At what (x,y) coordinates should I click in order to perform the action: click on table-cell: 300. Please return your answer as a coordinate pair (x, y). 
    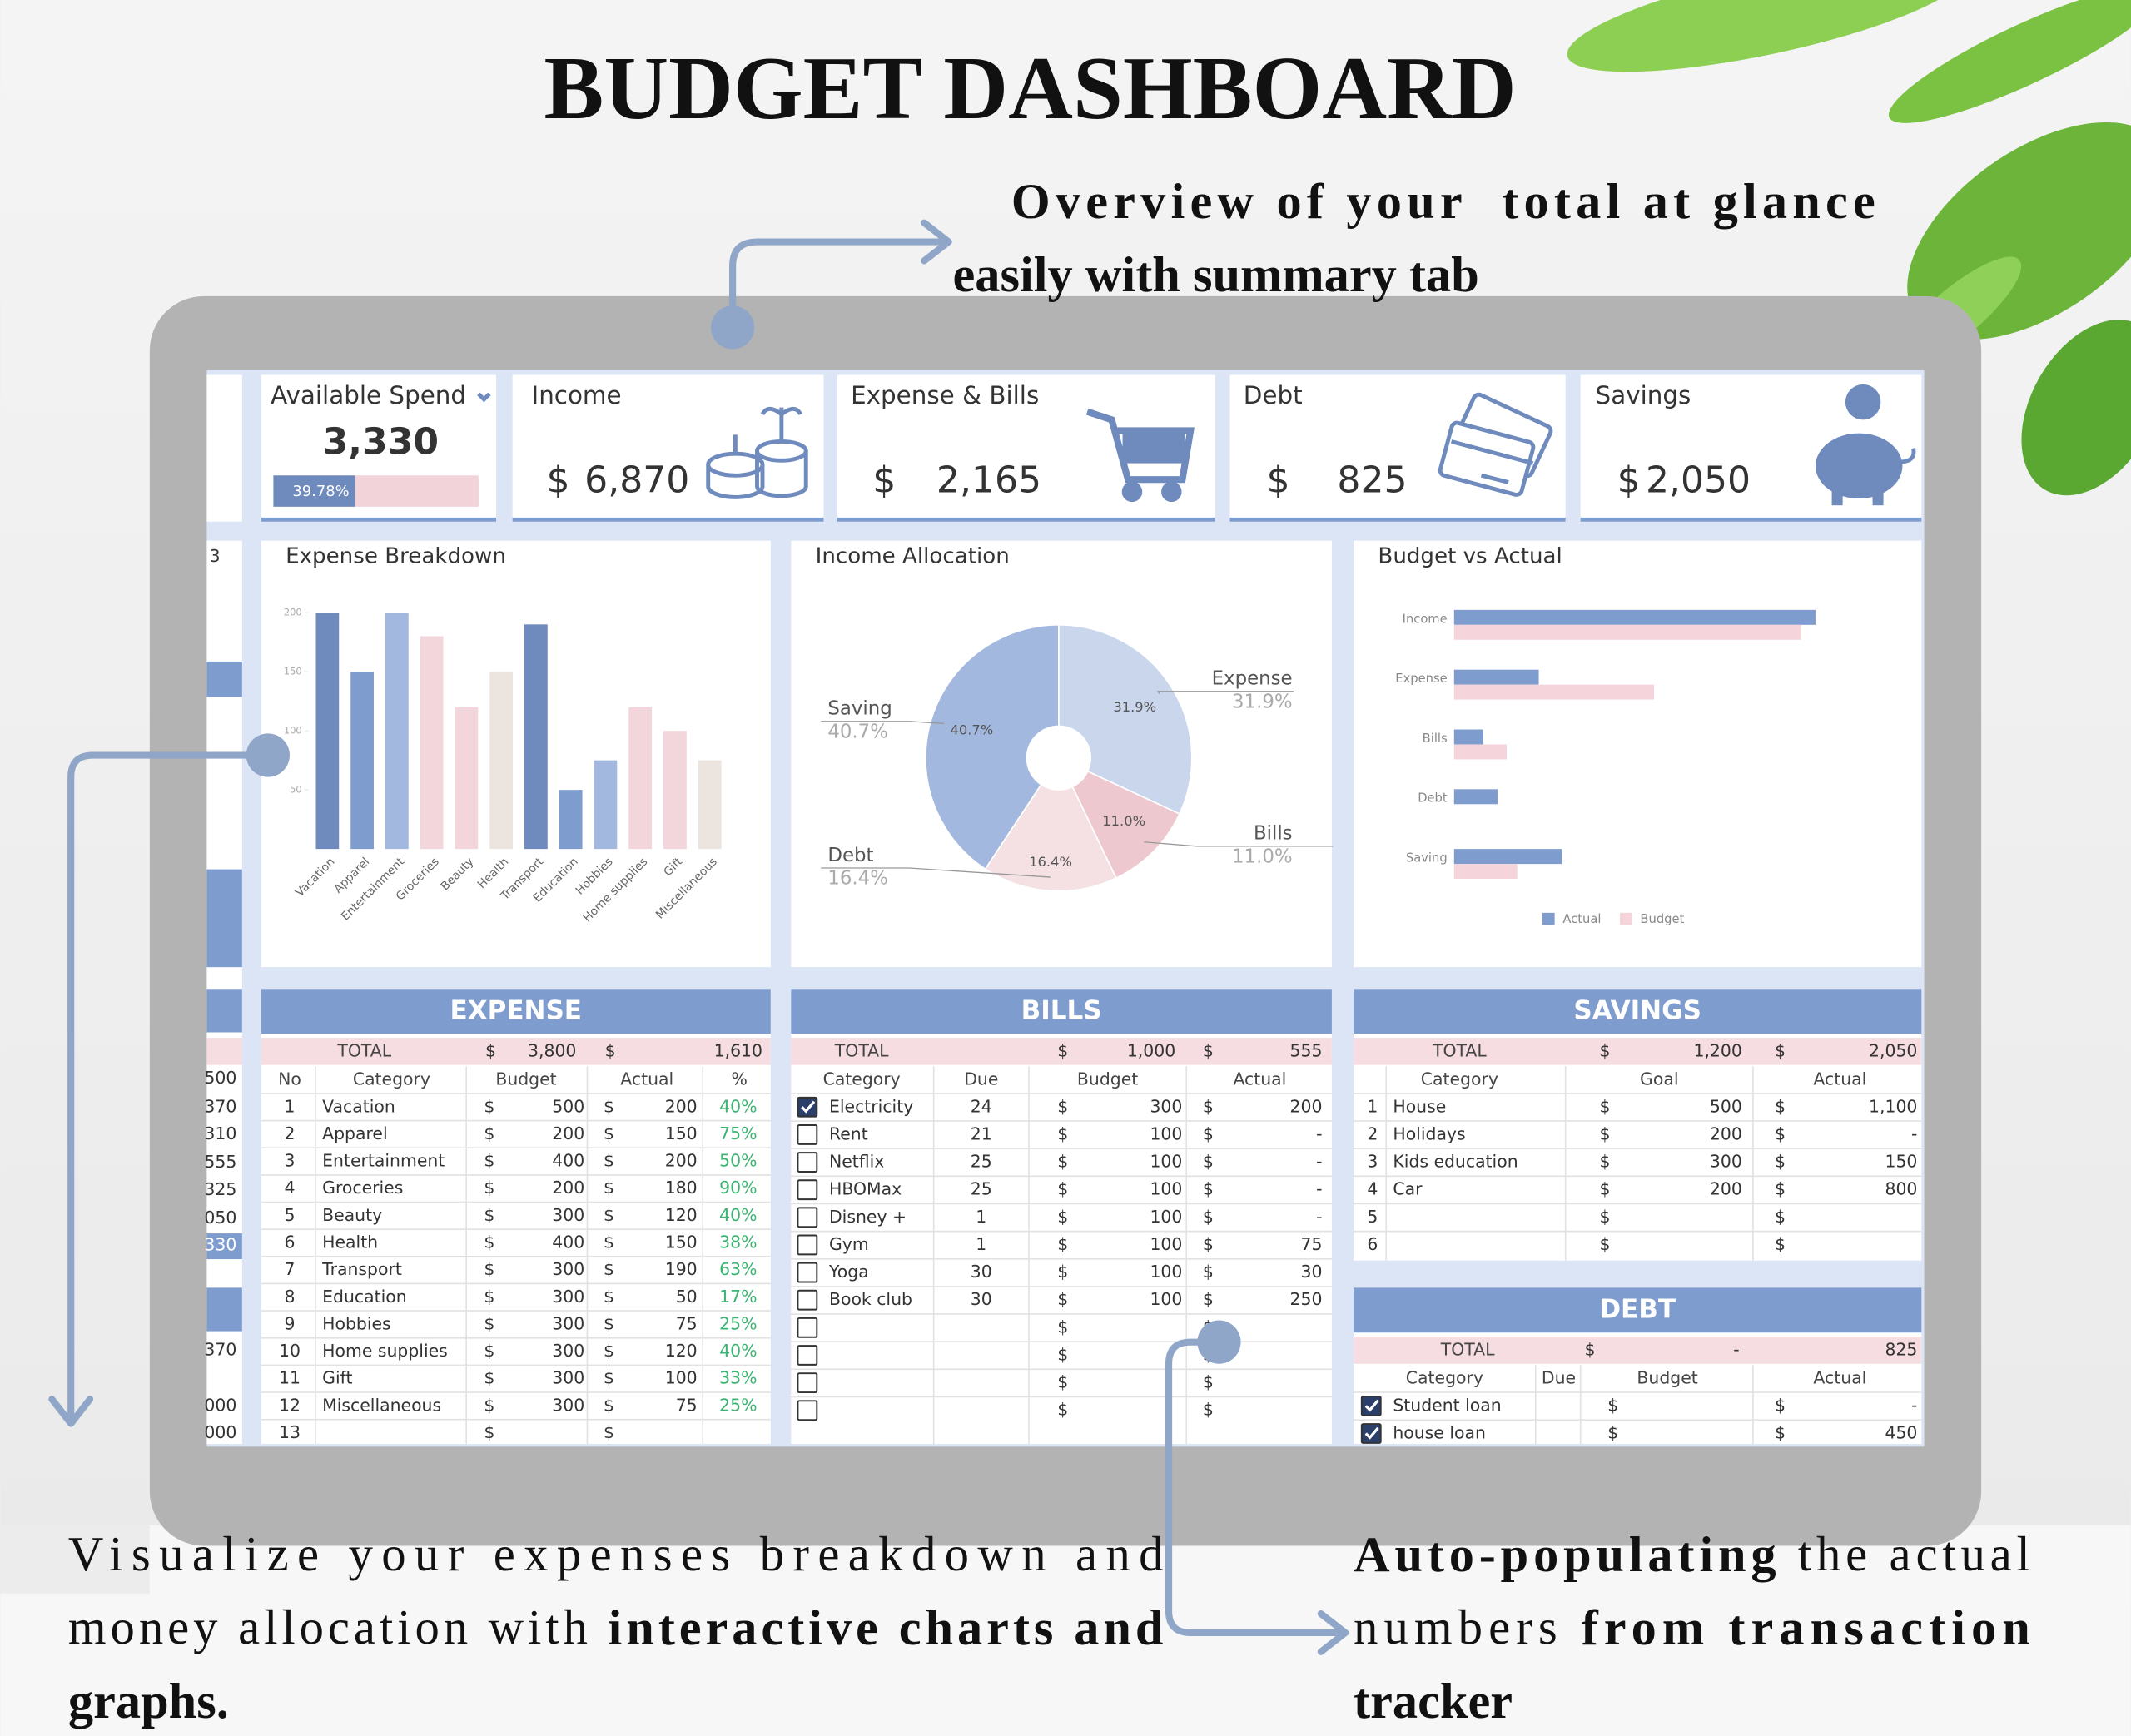
    Looking at the image, I should click on (568, 1215).